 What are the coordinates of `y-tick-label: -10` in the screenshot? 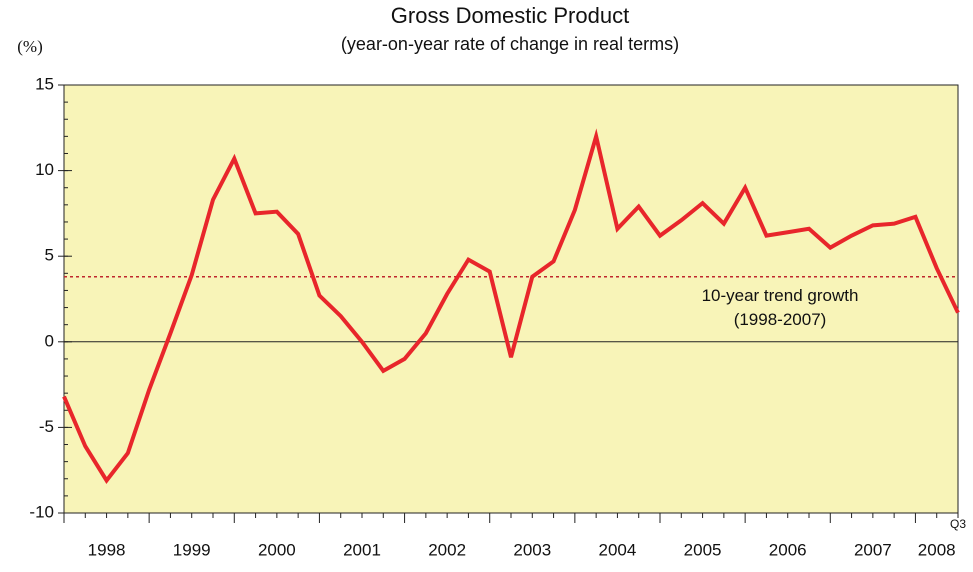 It's located at (41, 511).